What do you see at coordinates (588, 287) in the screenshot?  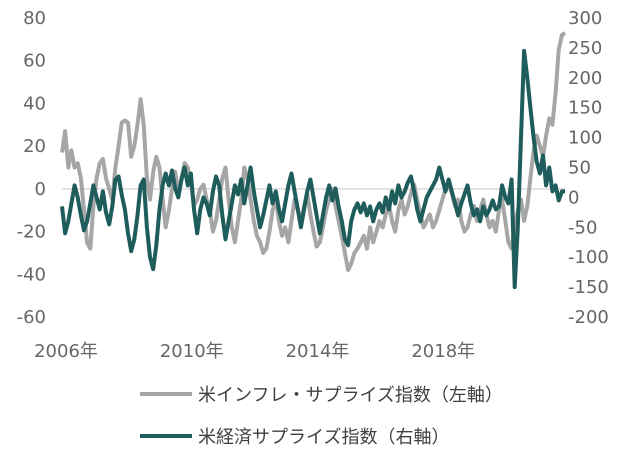 I see `right-axis-tick-label: -150` at bounding box center [588, 287].